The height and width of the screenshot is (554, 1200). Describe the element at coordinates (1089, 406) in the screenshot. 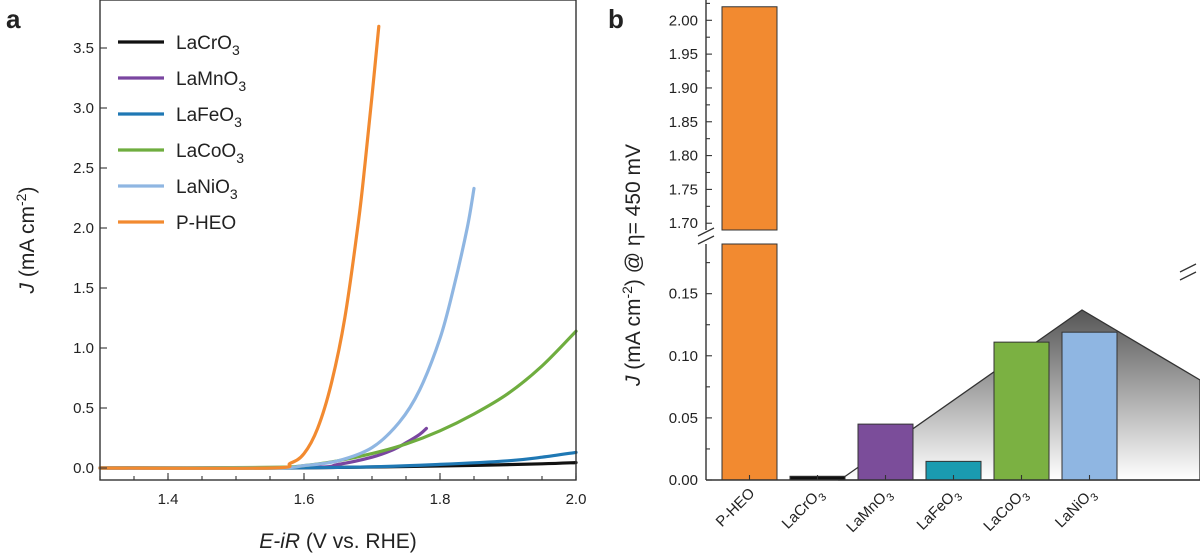

I see `bar-lanio3` at that location.